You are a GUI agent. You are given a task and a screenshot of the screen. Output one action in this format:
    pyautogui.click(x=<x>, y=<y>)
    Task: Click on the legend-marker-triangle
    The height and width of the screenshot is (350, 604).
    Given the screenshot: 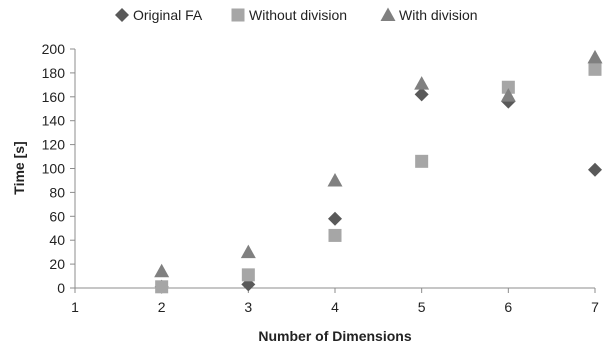 What is the action you would take?
    pyautogui.click(x=388, y=14)
    